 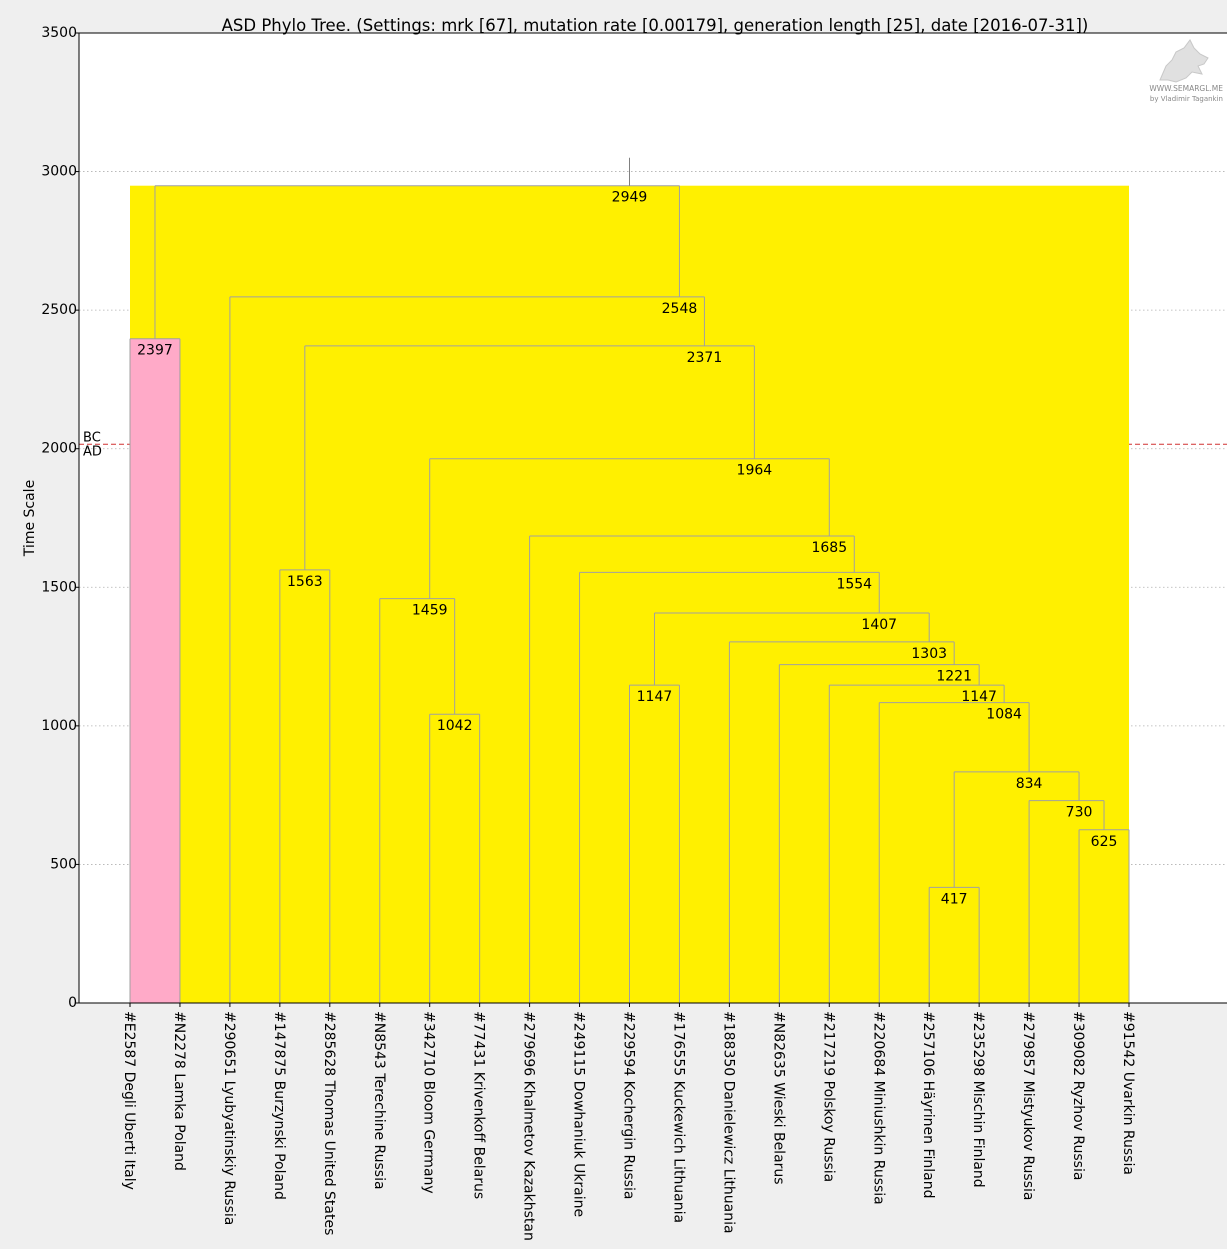 I want to click on clade-area-n1042, so click(x=454, y=858).